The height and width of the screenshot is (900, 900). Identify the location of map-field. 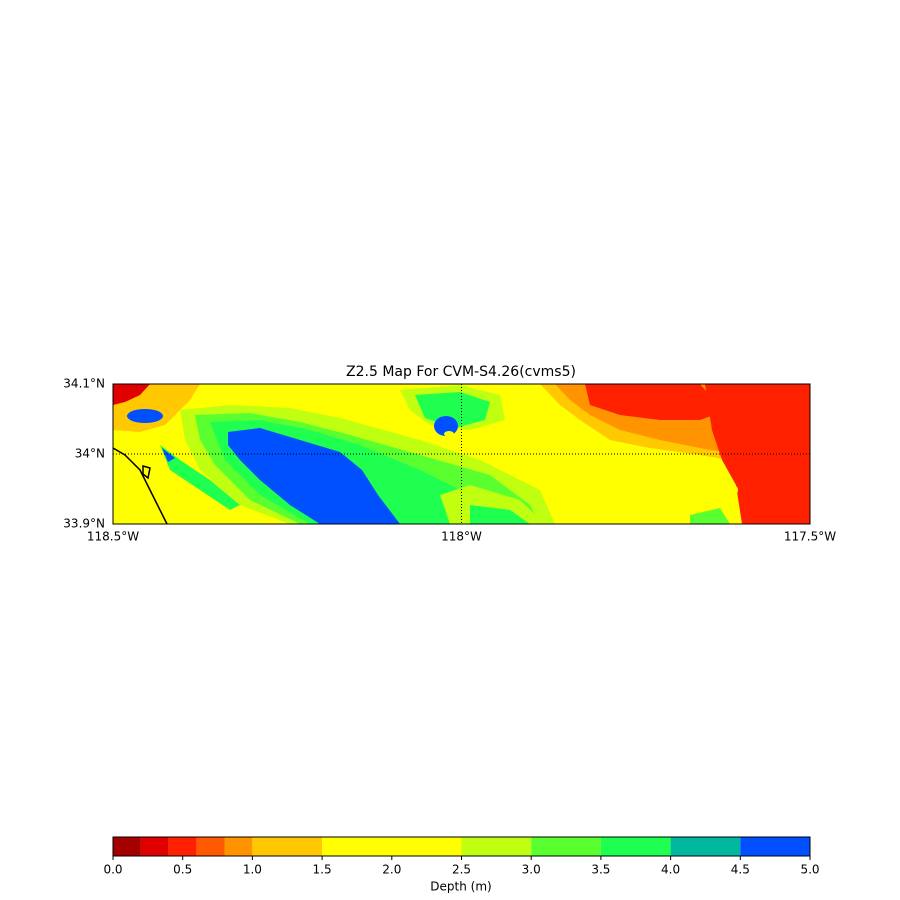
(461, 454).